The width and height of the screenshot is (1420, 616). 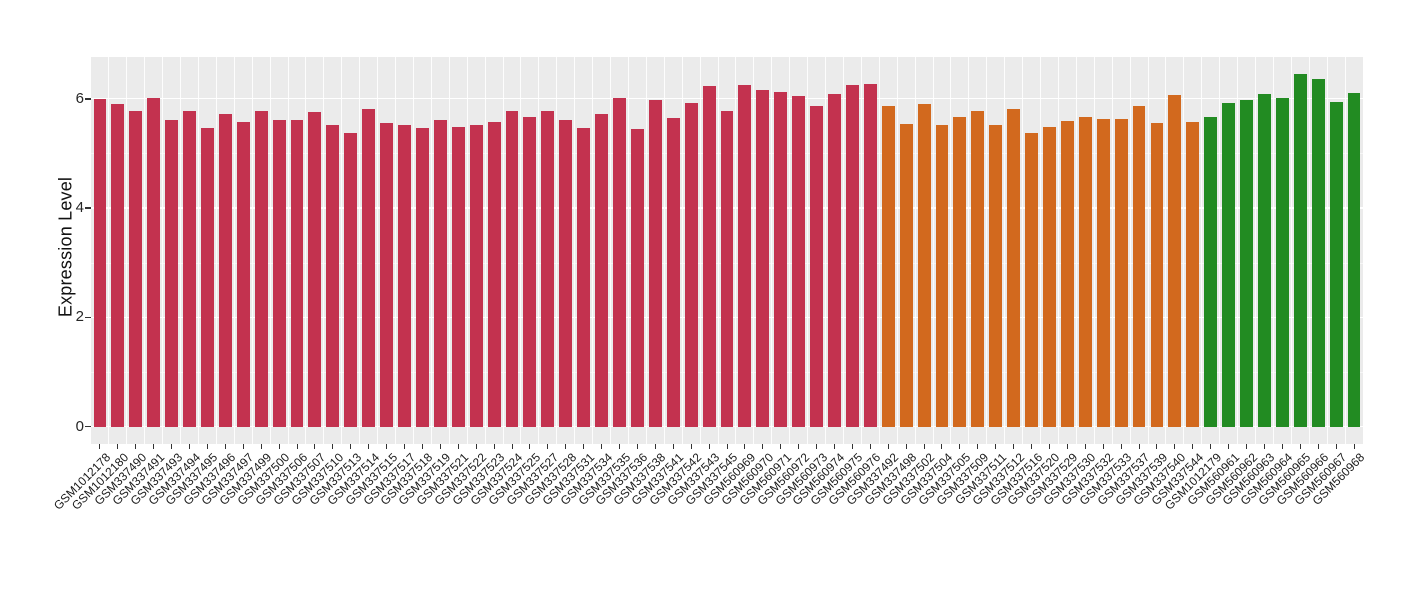 I want to click on bar-GSM337543, so click(x=709, y=256).